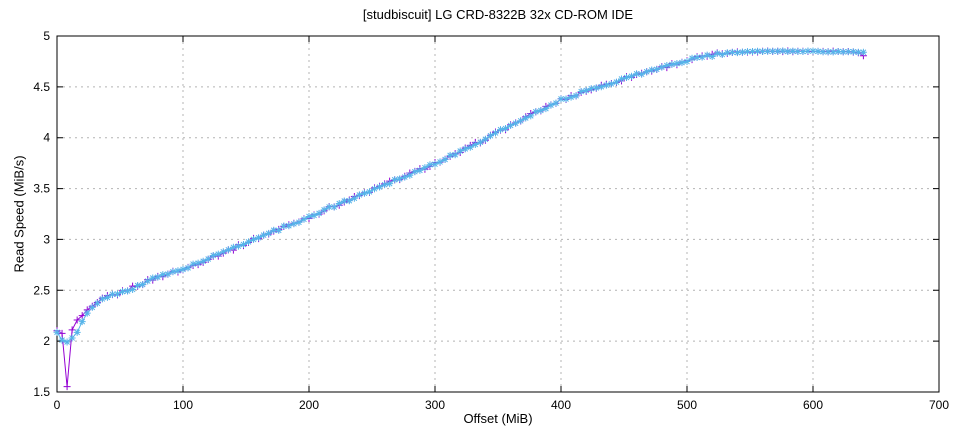 Image resolution: width=960 pixels, height=432 pixels. I want to click on x-tick-label: 0, so click(57, 405).